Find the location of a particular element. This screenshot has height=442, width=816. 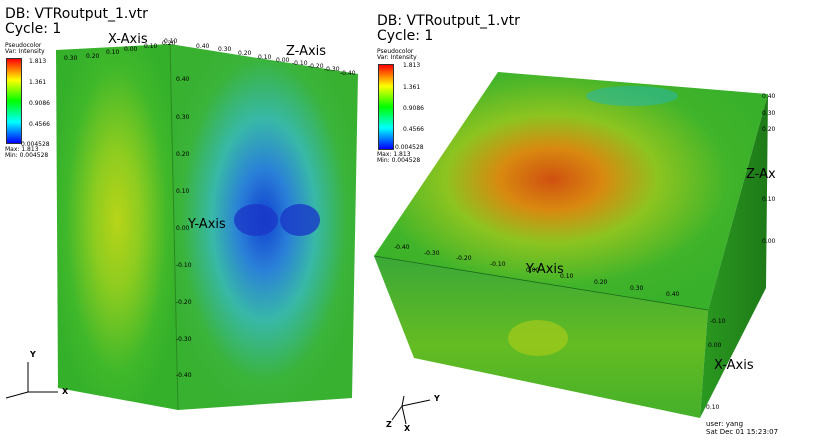

z-tick: -0.40 is located at coordinates (348, 73).